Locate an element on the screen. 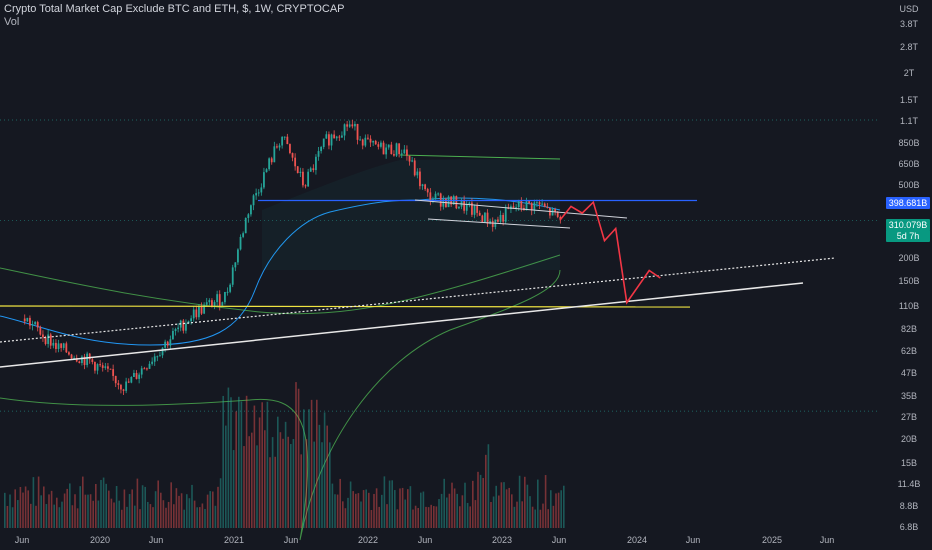 This screenshot has width=932, height=550. price-tick-label: 47B is located at coordinates (909, 373).